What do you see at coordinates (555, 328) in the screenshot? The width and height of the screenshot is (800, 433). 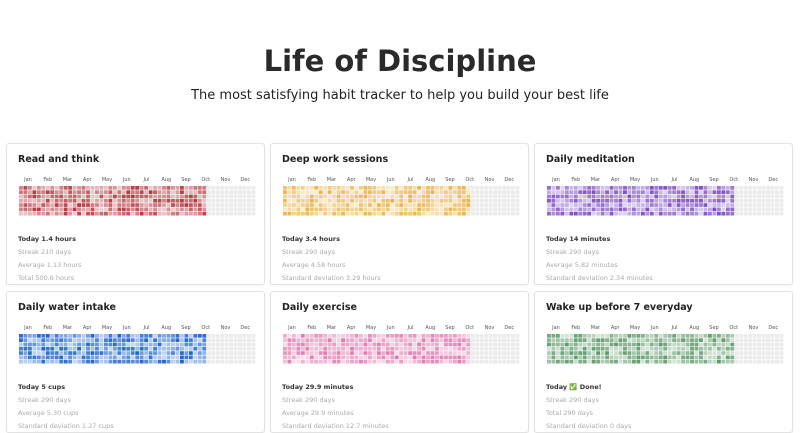 I see `month-label: Jan` at bounding box center [555, 328].